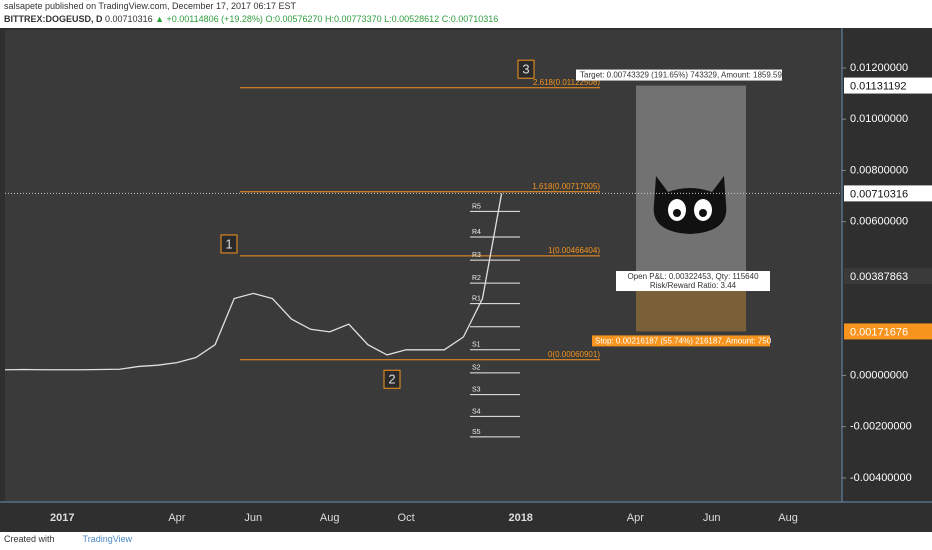 The height and width of the screenshot is (550, 932). I want to click on y-tick-label: -0.00200000, so click(881, 427).